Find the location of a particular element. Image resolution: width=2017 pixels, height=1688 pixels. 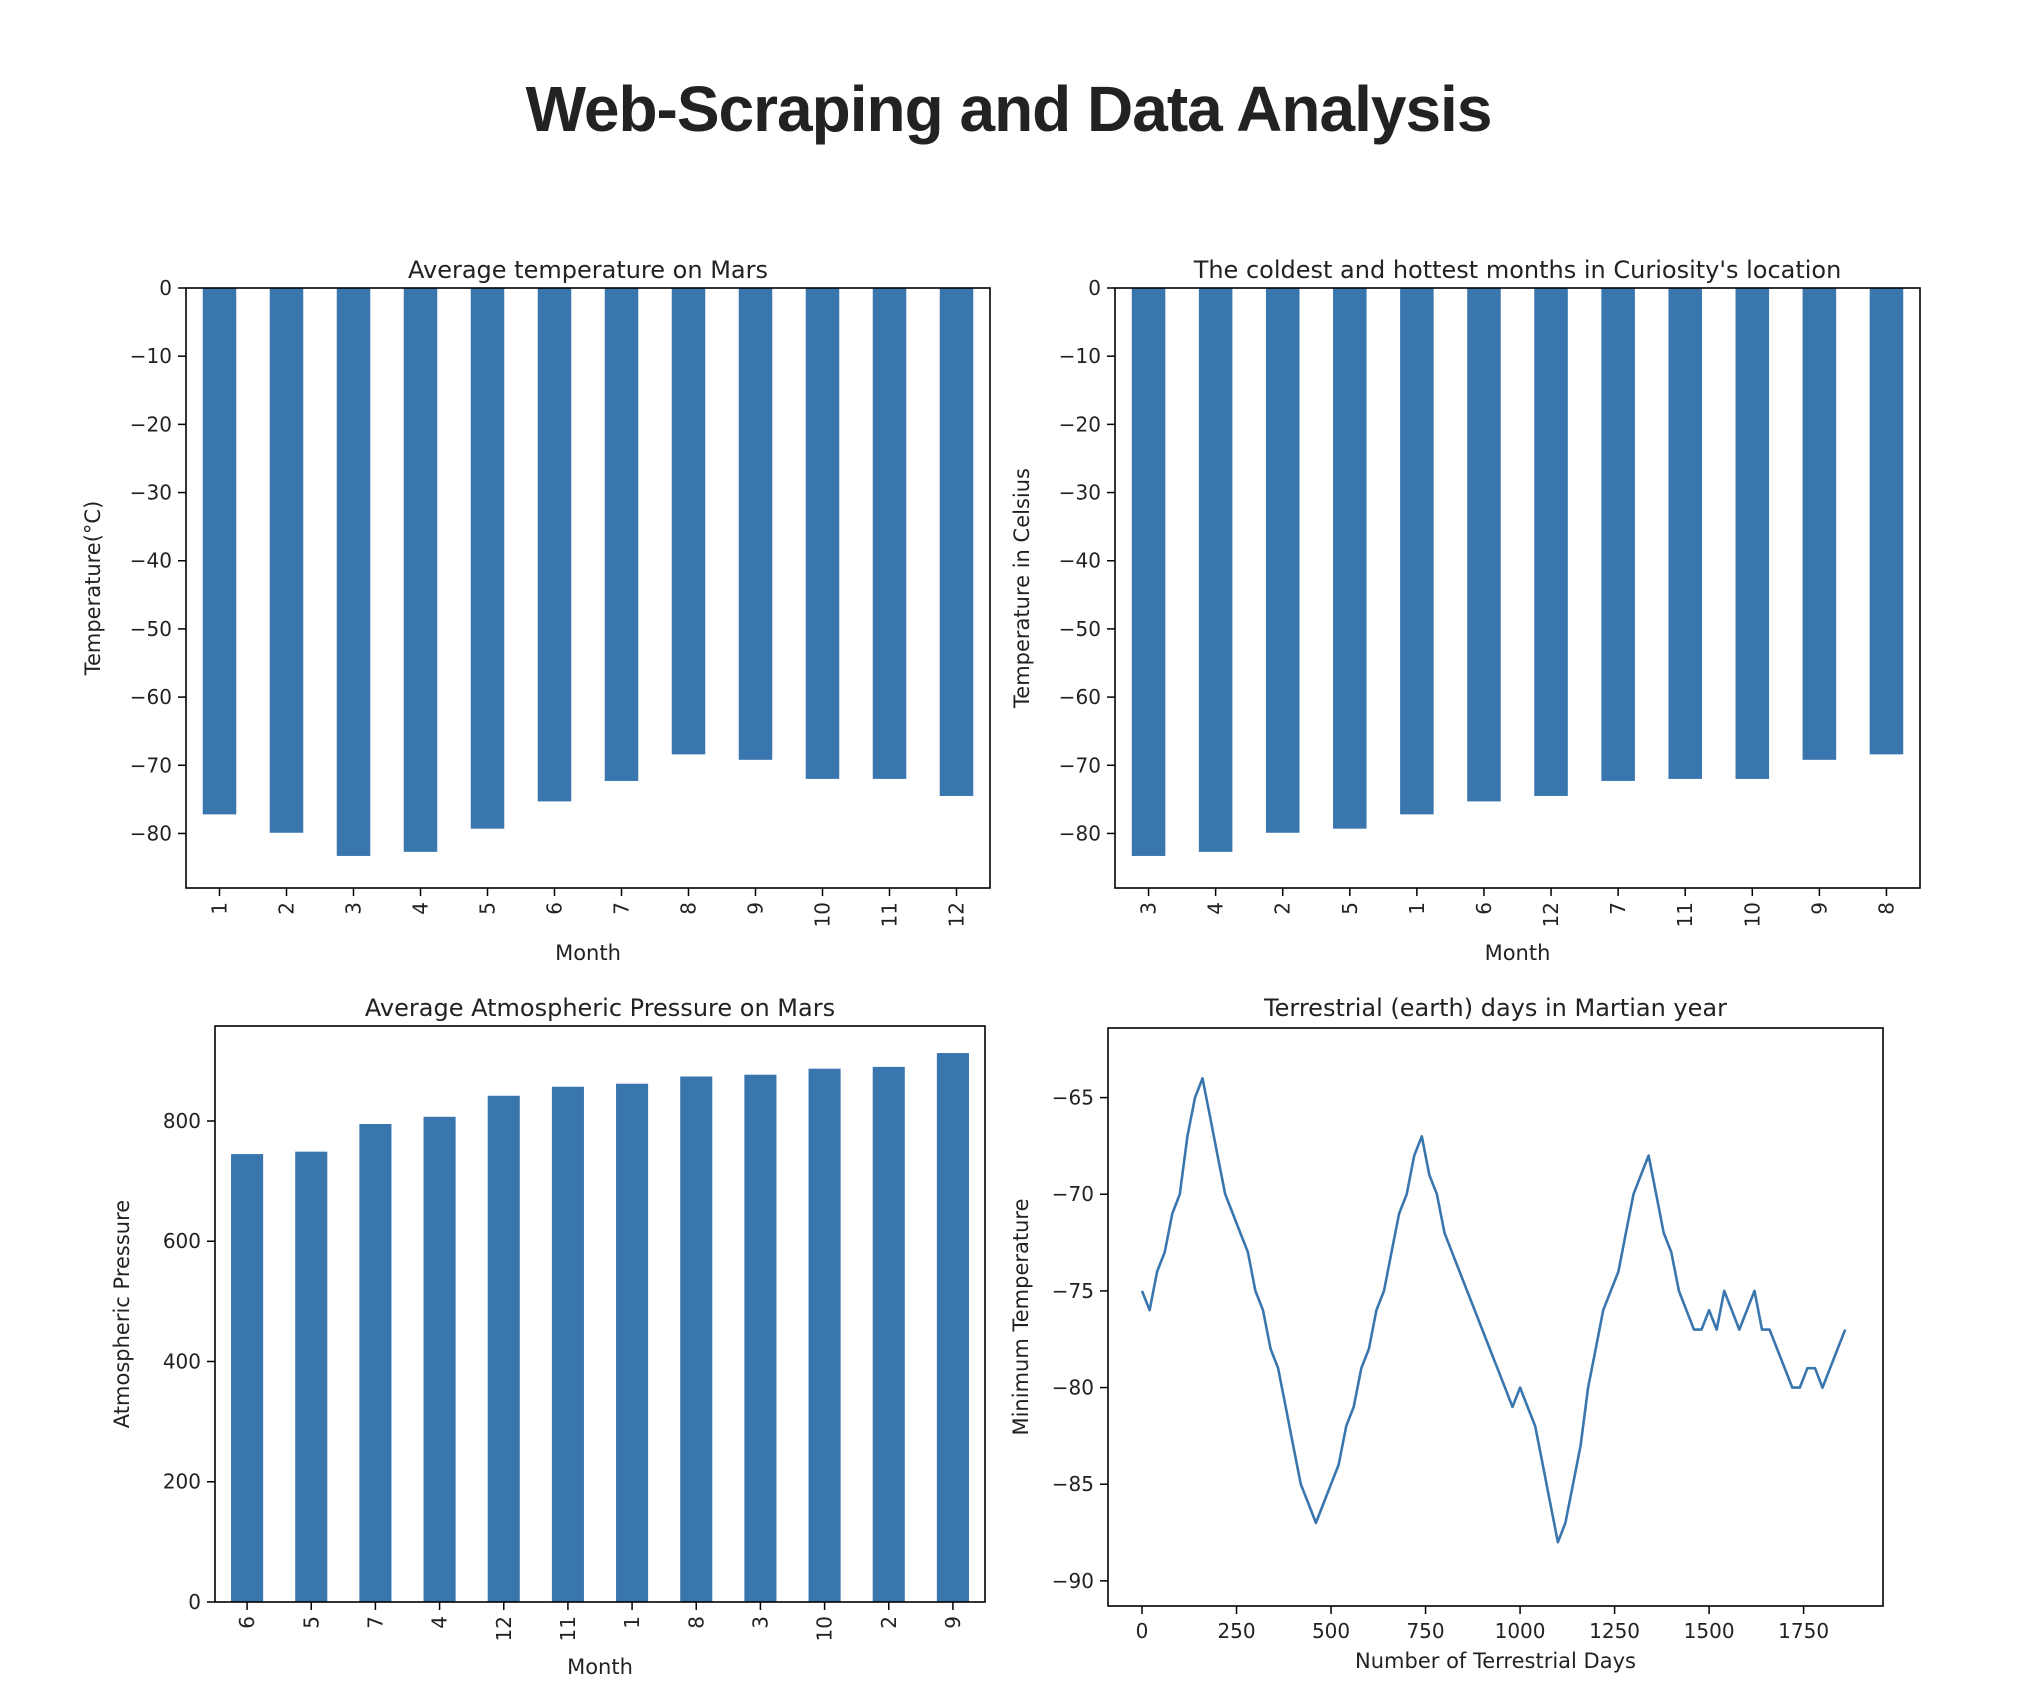

y-axis-label: Temperature(°C) is located at coordinates (93, 589).